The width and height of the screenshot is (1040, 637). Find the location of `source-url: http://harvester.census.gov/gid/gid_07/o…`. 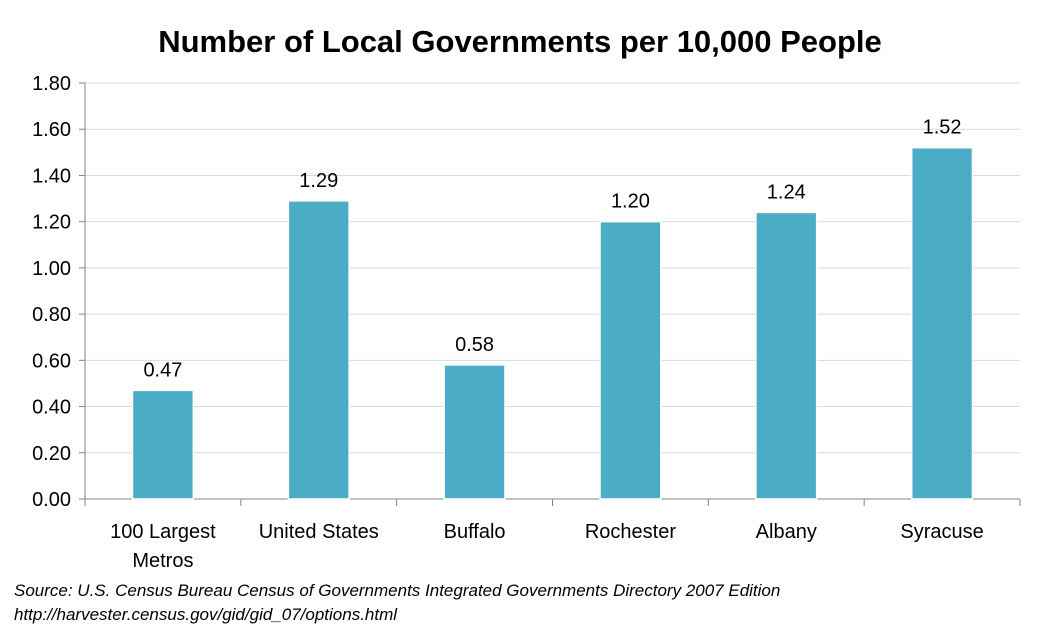

source-url: http://harvester.census.gov/gid/gid_07/o… is located at coordinates (206, 614).